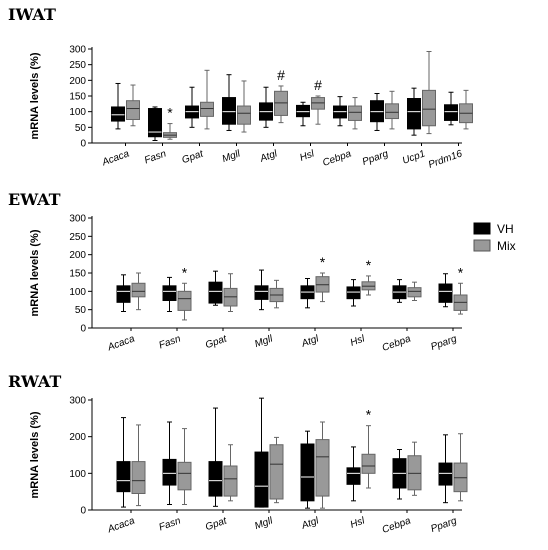 The image size is (548, 550). What do you see at coordinates (281, 75) in the screenshot?
I see `iwat-significance-atgl: #` at bounding box center [281, 75].